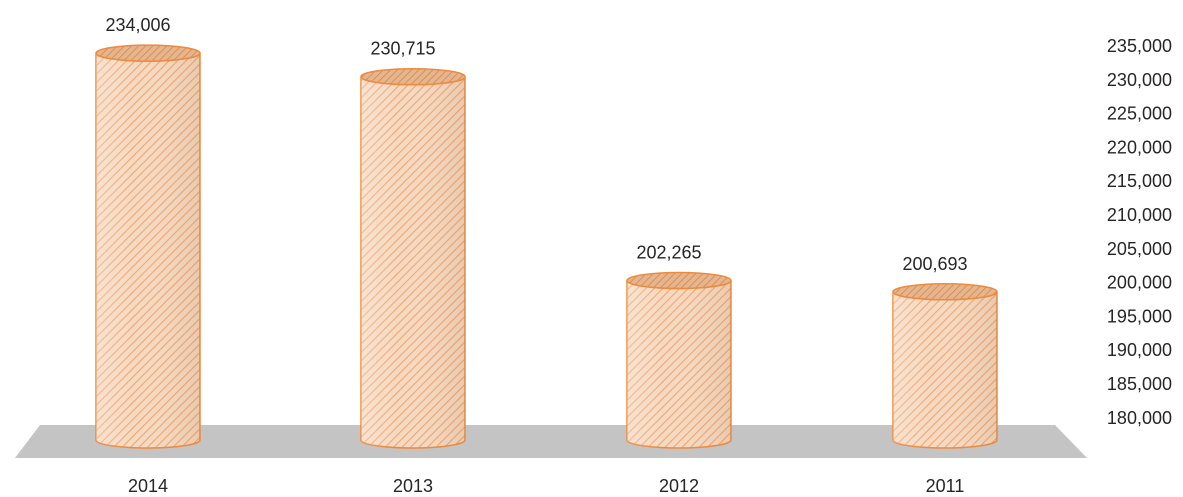  Describe the element at coordinates (1139, 418) in the screenshot. I see `y-tick-label: 180,000` at that location.